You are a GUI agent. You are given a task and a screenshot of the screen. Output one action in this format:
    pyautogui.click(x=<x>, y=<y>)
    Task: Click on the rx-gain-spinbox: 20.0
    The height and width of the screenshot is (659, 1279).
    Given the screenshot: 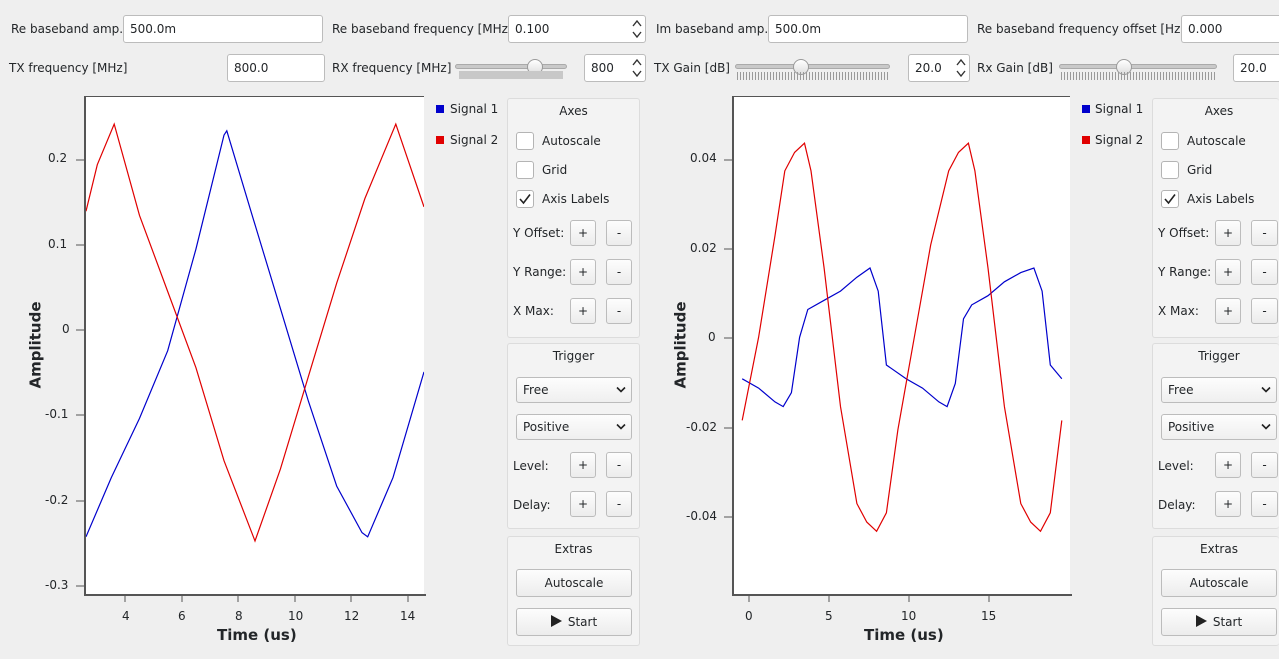 What is the action you would take?
    pyautogui.click(x=1256, y=68)
    